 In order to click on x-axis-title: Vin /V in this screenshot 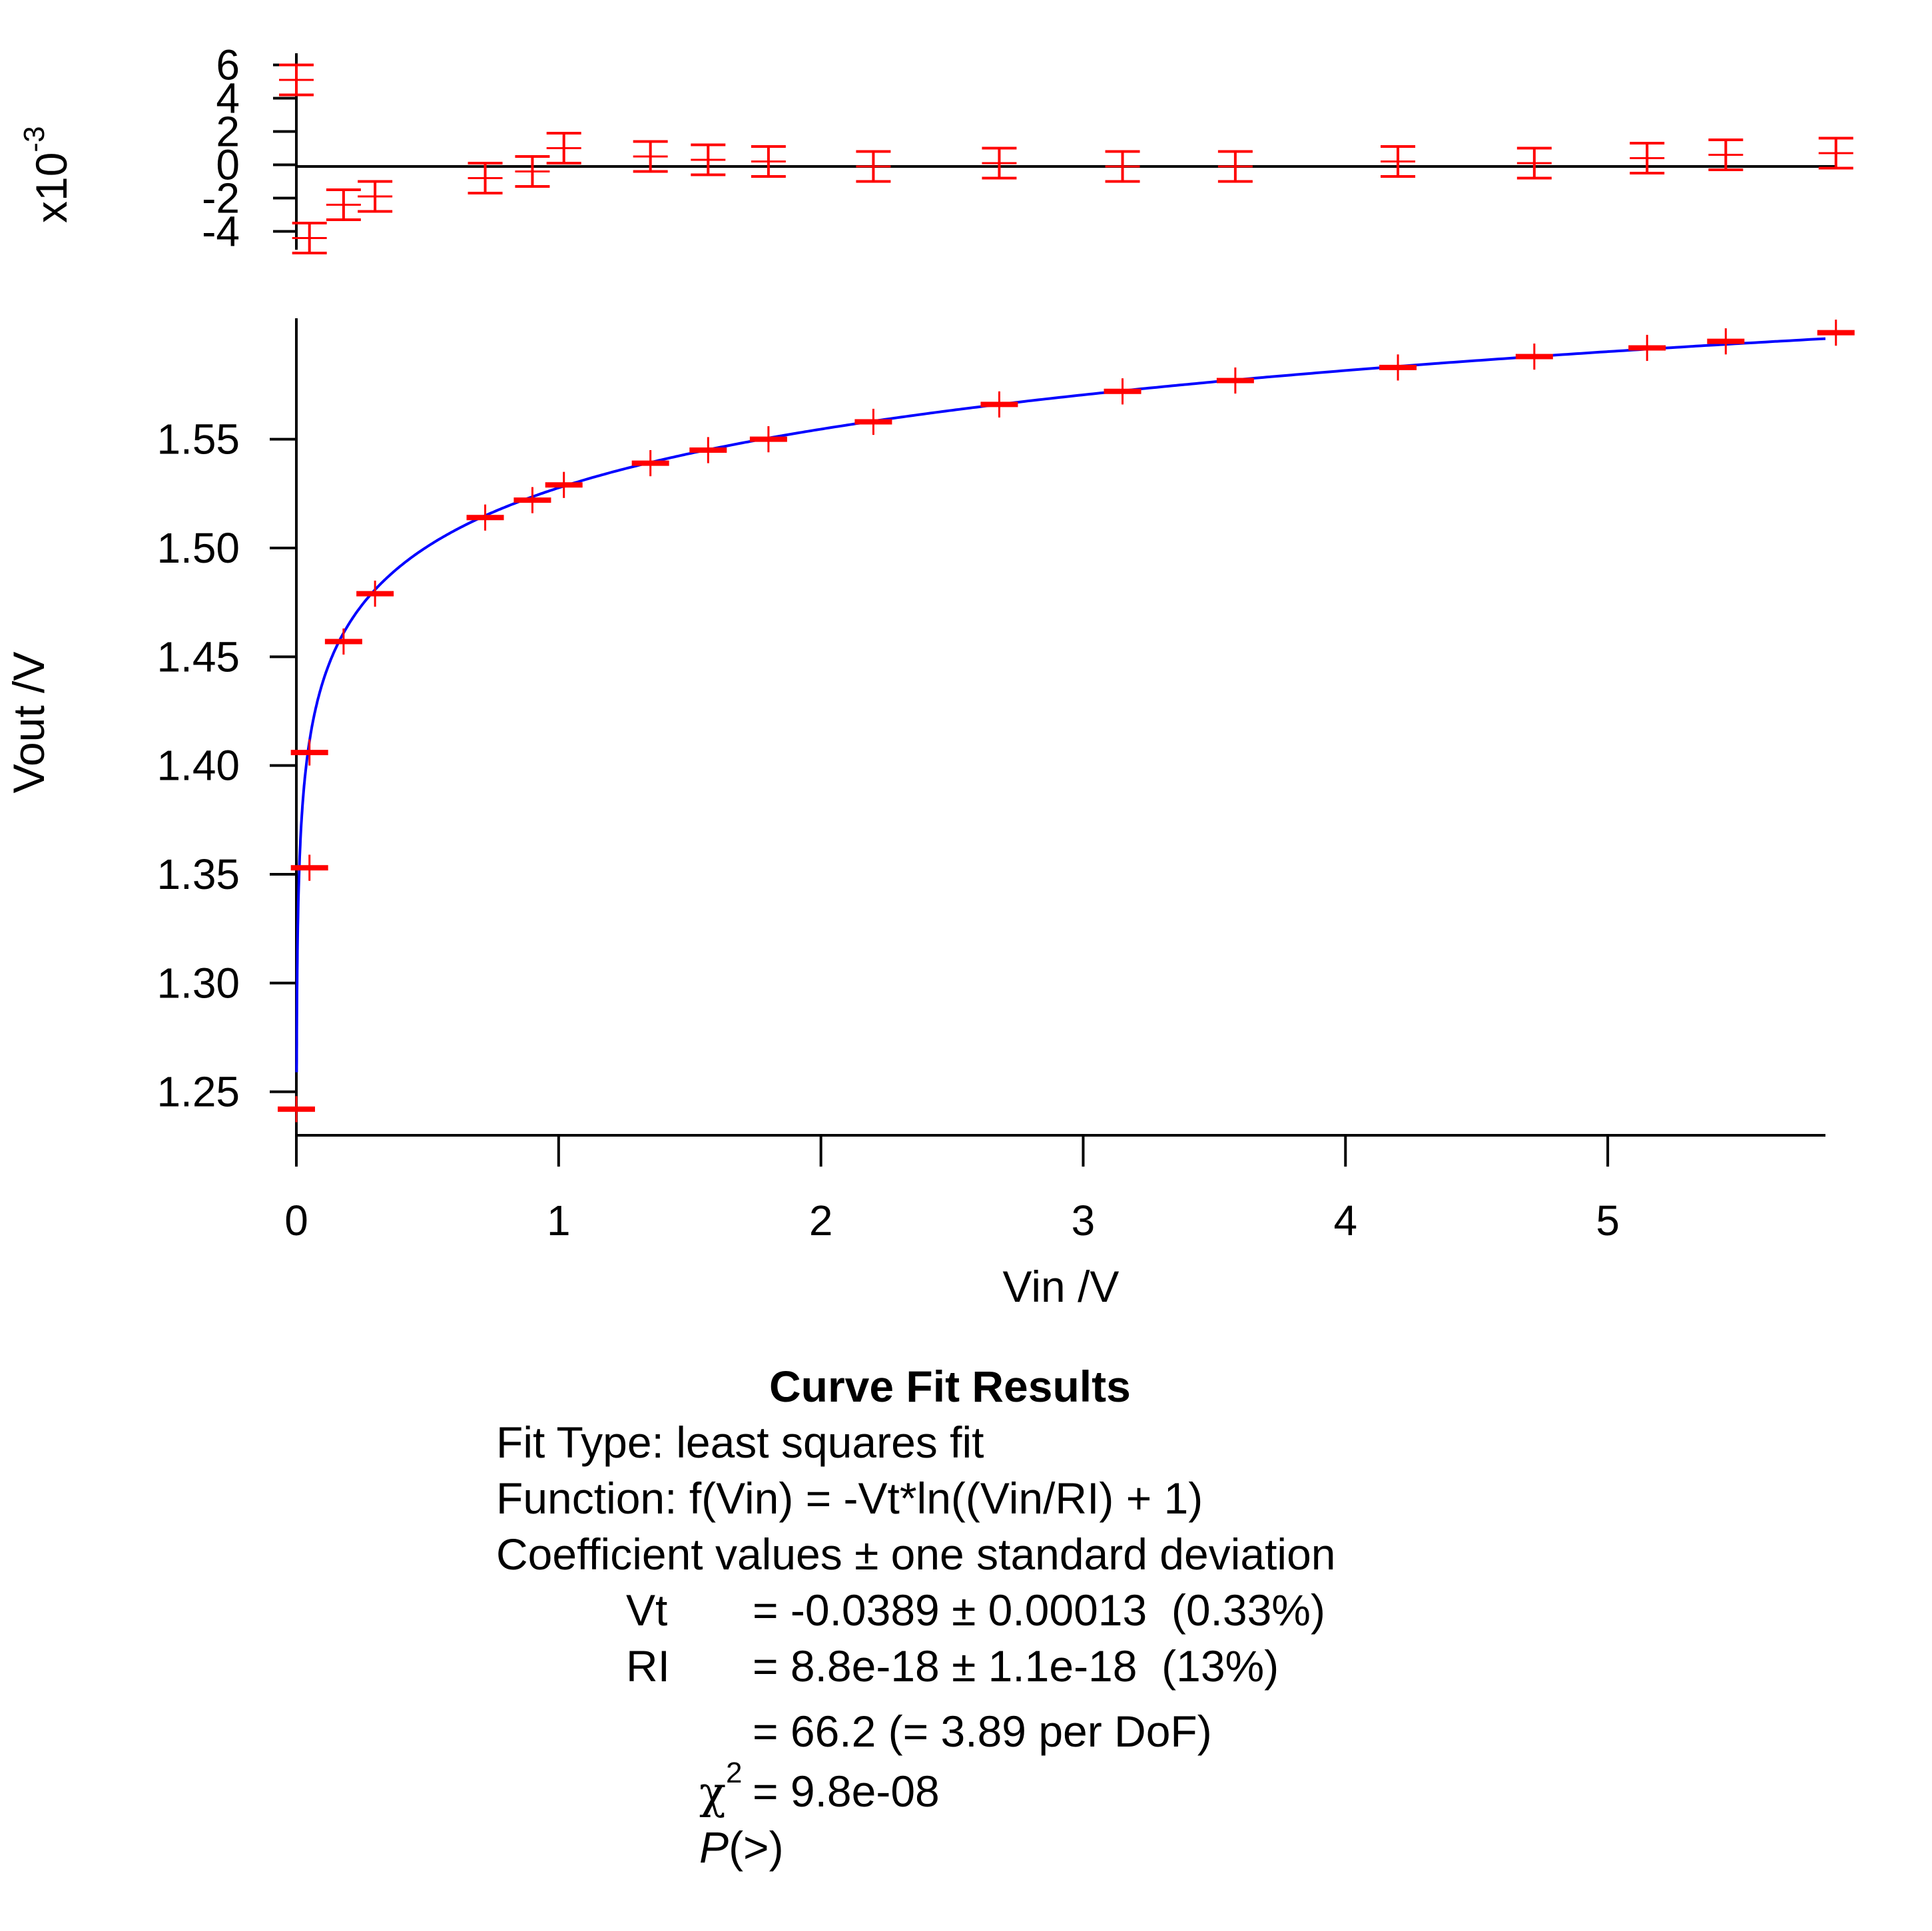, I will do `click(1061, 1286)`.